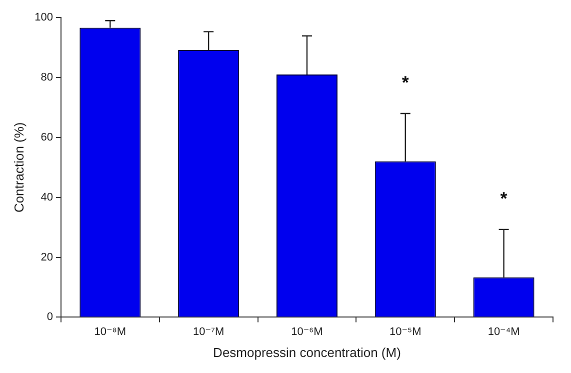  I want to click on x-tick-label: 10⁻⁴M, so click(504, 332).